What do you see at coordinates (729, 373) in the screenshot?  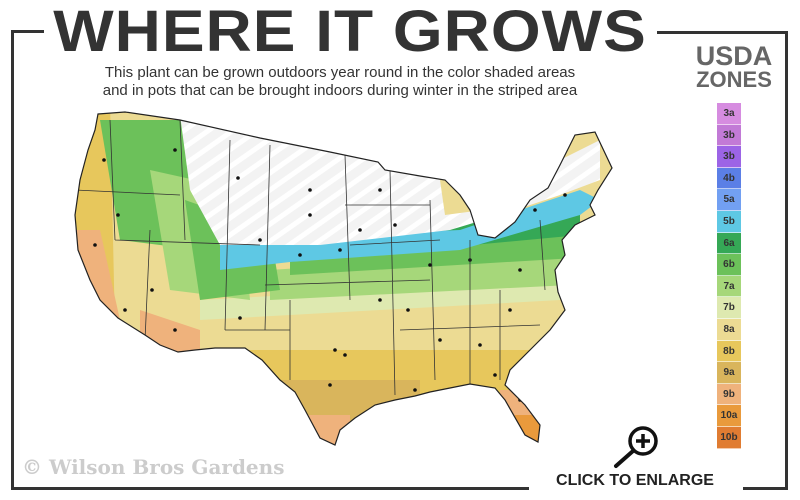 I see `legend-zone-9a: 9a` at bounding box center [729, 373].